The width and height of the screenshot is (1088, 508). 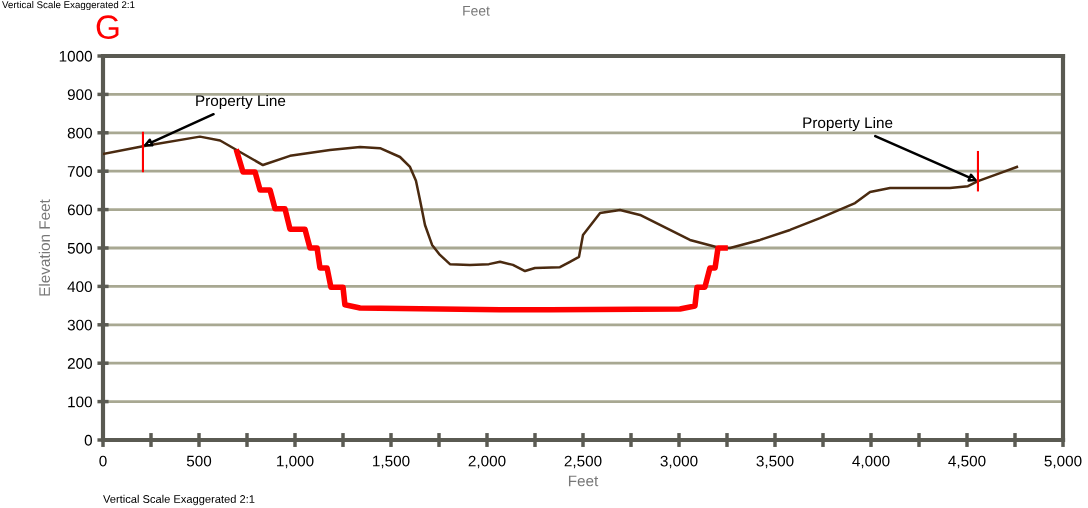 I want to click on y-tick-label: 400, so click(x=79, y=287).